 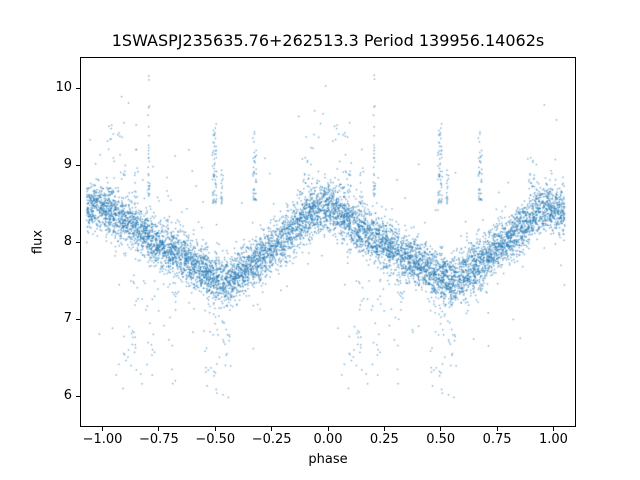 I want to click on y-tick-label: 7, so click(x=67, y=319).